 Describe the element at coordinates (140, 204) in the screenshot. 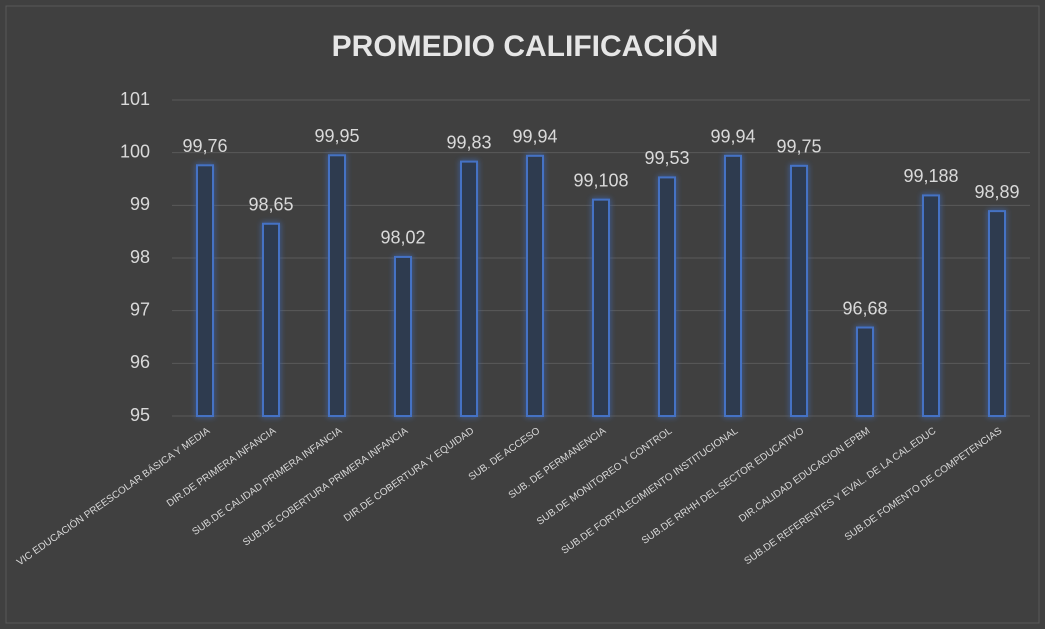

I see `y-tick-label: 99` at that location.